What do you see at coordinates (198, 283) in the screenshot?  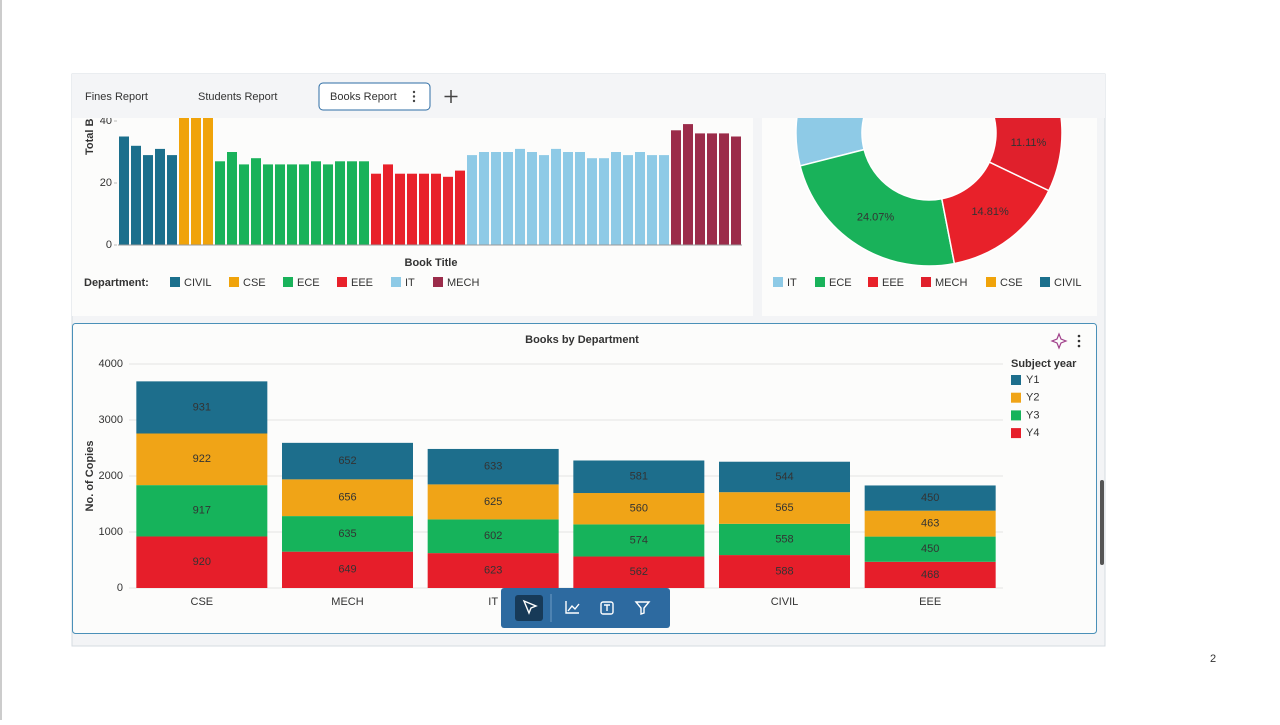 I see `legend-label: CIVIL` at bounding box center [198, 283].